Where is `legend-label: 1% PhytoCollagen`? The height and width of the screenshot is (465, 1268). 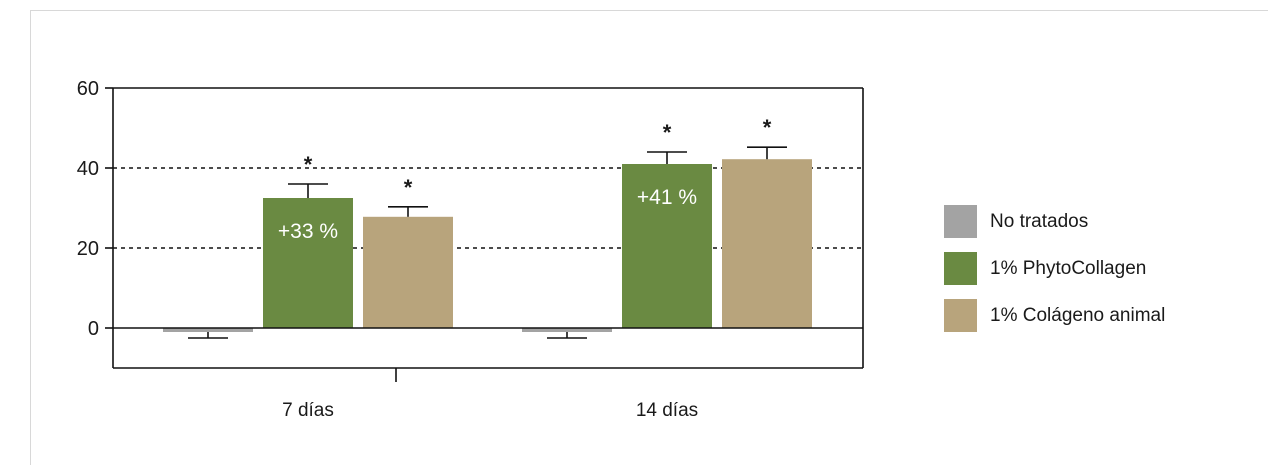
legend-label: 1% PhytoCollagen is located at coordinates (1068, 268).